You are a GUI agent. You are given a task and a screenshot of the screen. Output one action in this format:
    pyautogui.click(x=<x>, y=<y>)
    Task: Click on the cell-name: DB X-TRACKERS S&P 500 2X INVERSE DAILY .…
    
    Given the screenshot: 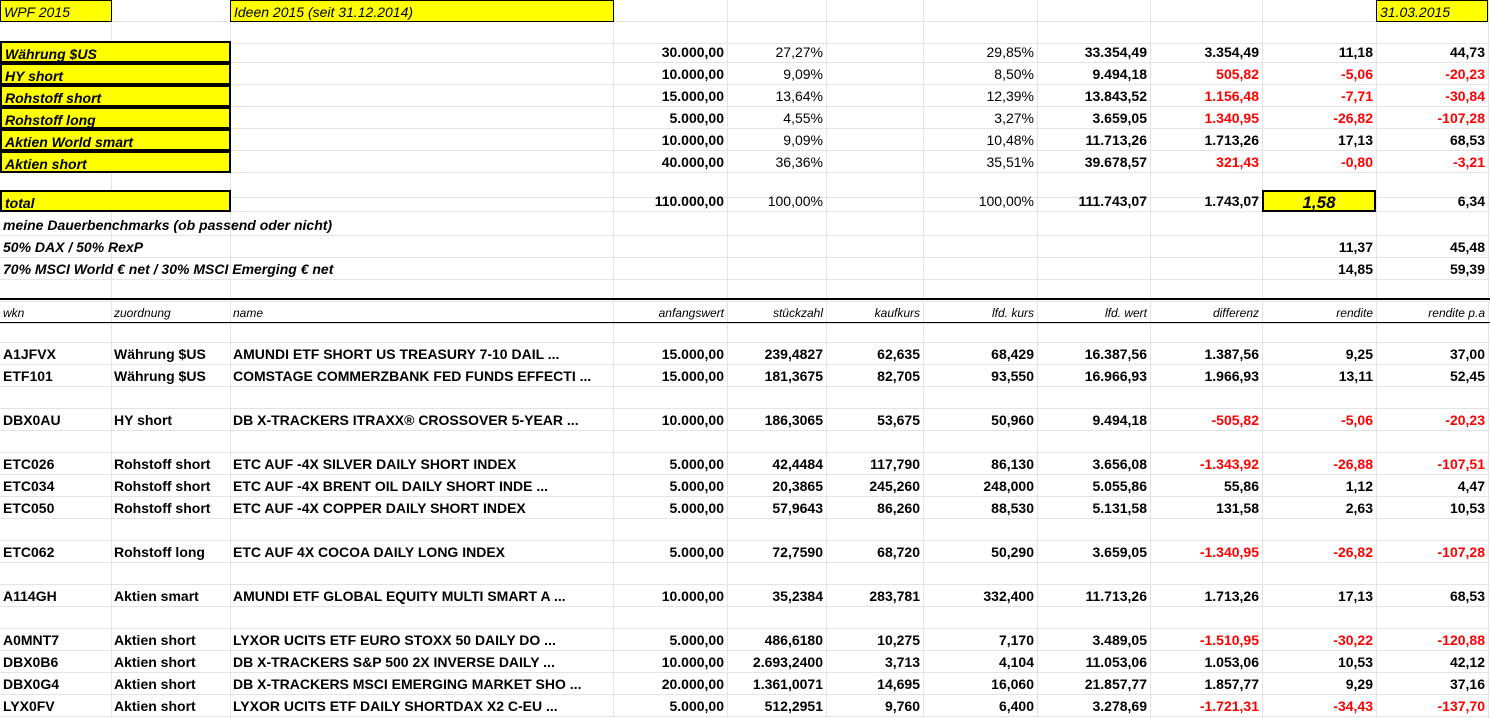 What is the action you would take?
    pyautogui.click(x=394, y=662)
    